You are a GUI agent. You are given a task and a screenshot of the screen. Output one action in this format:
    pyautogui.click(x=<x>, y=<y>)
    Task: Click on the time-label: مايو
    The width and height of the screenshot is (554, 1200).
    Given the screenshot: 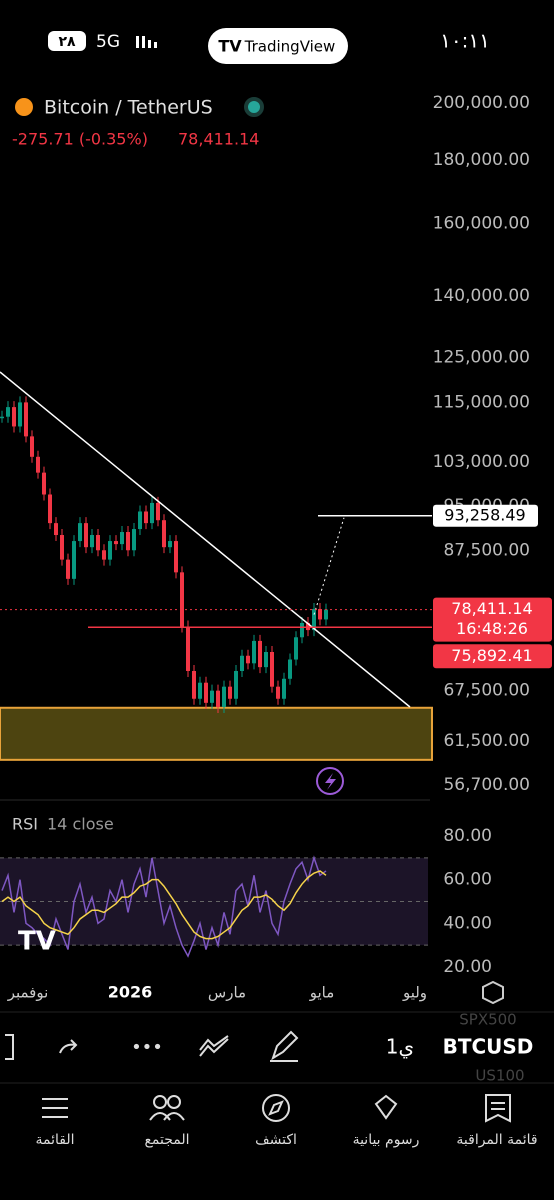 What is the action you would take?
    pyautogui.click(x=322, y=993)
    